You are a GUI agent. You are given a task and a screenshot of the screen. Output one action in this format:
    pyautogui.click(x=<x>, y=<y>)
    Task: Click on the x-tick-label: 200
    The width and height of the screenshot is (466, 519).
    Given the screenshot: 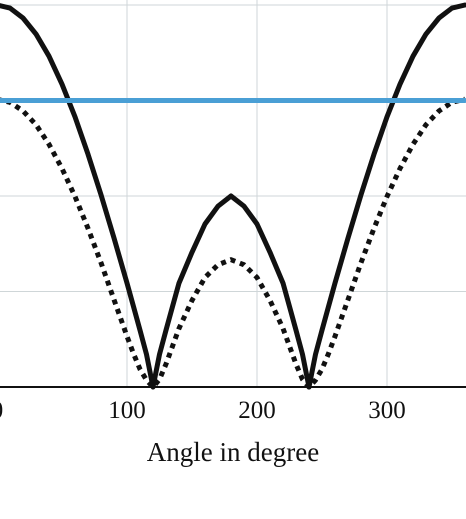 What is the action you would take?
    pyautogui.click(x=257, y=410)
    